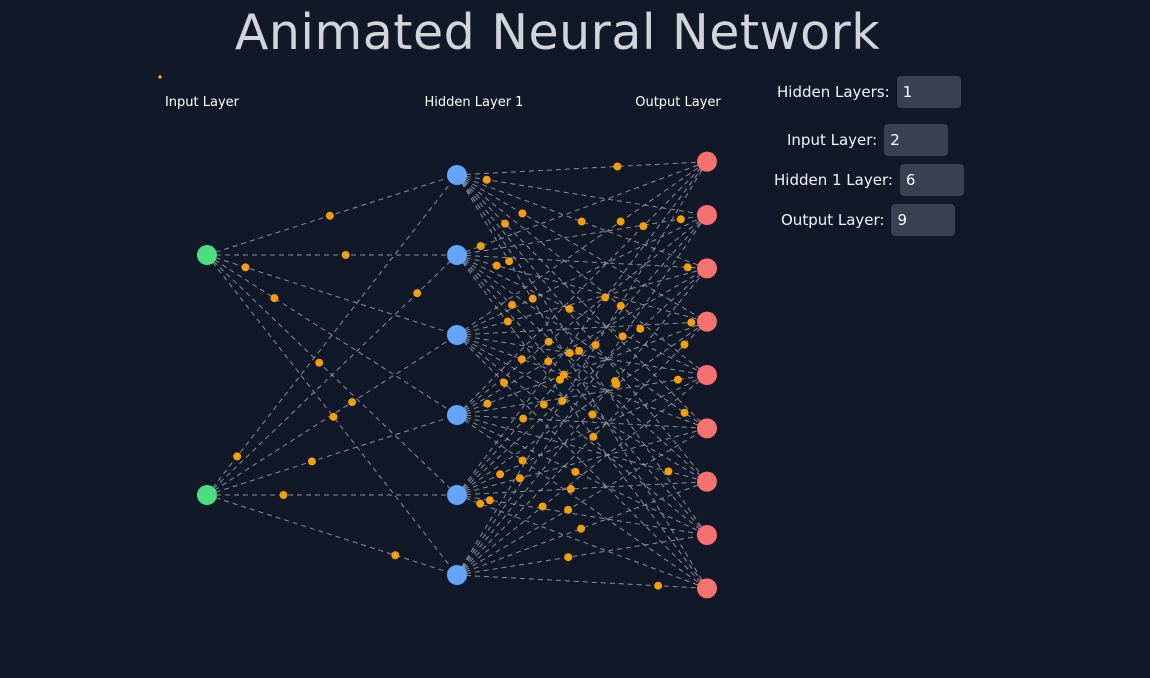 The width and height of the screenshot is (1150, 678). What do you see at coordinates (832, 140) in the screenshot?
I see `input-layer-label: Input Layer:` at bounding box center [832, 140].